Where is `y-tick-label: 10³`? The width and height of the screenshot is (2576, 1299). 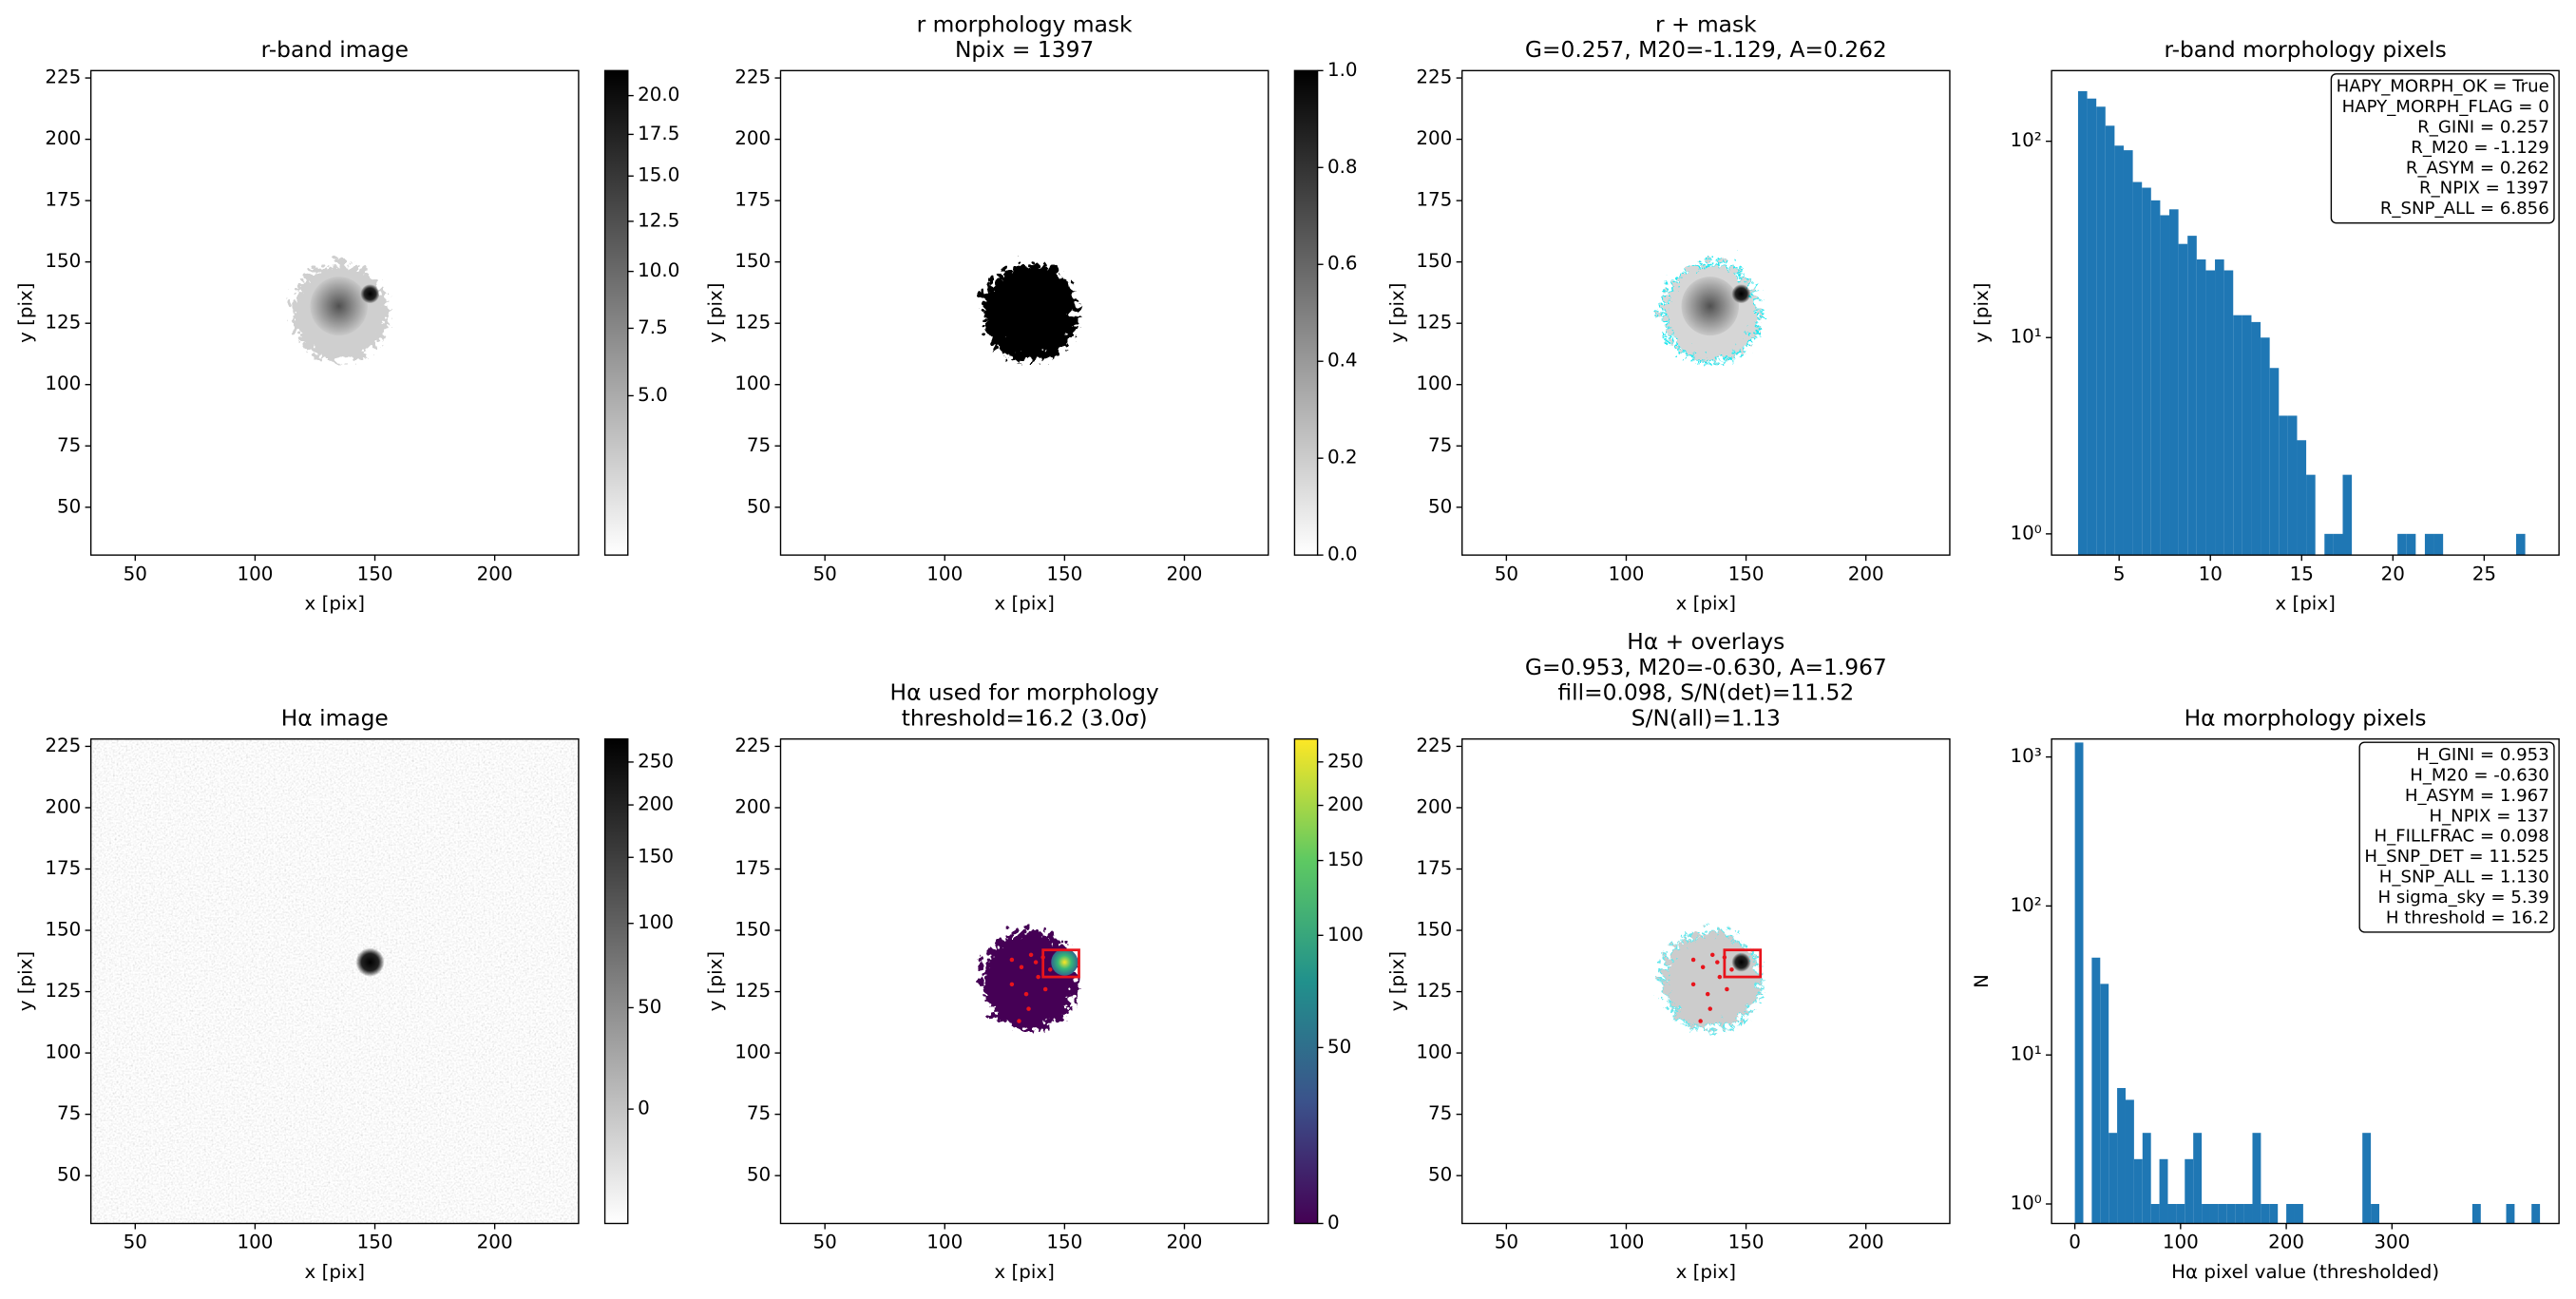
y-tick-label: 10³ is located at coordinates (2027, 756).